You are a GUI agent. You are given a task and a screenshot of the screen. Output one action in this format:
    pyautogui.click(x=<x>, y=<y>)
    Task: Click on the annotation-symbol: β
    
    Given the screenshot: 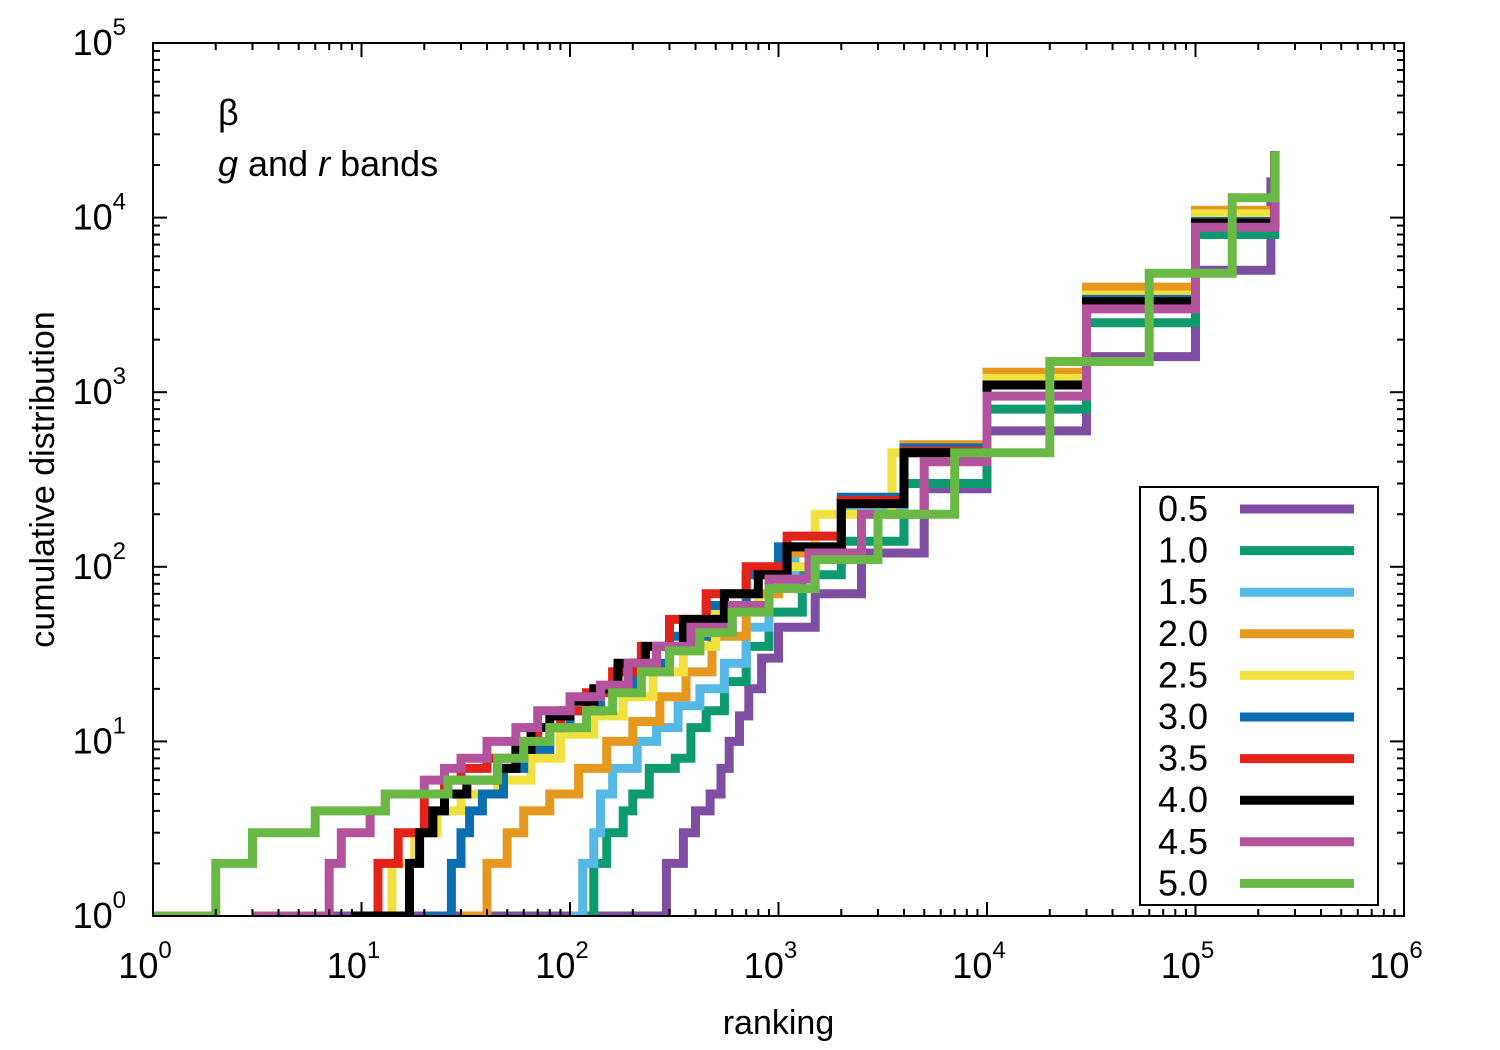 What is the action you would take?
    pyautogui.click(x=228, y=112)
    